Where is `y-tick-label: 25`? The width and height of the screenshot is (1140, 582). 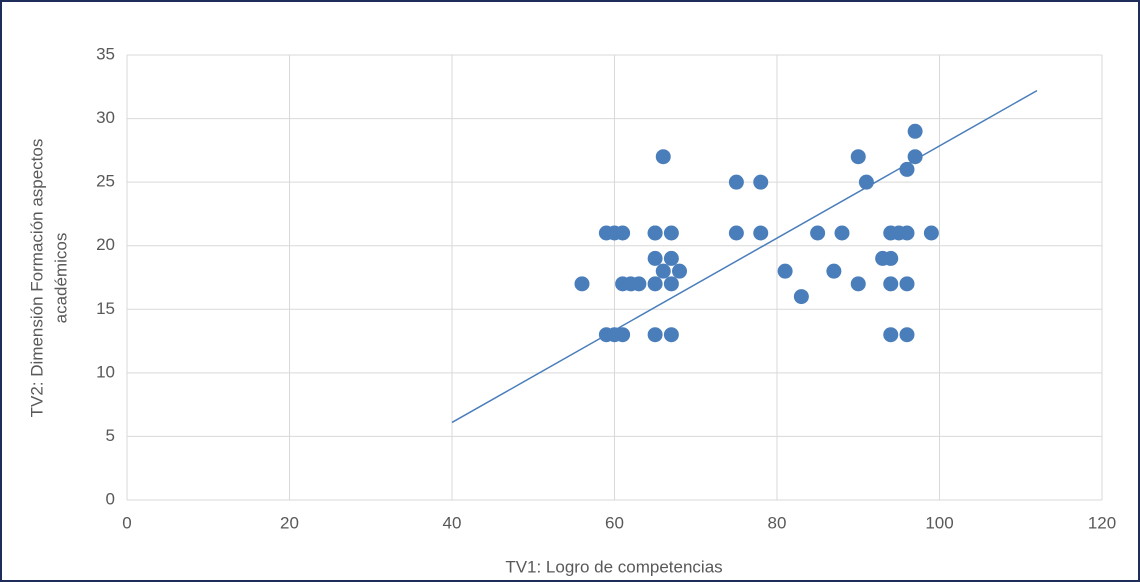
y-tick-label: 25 is located at coordinates (105, 181).